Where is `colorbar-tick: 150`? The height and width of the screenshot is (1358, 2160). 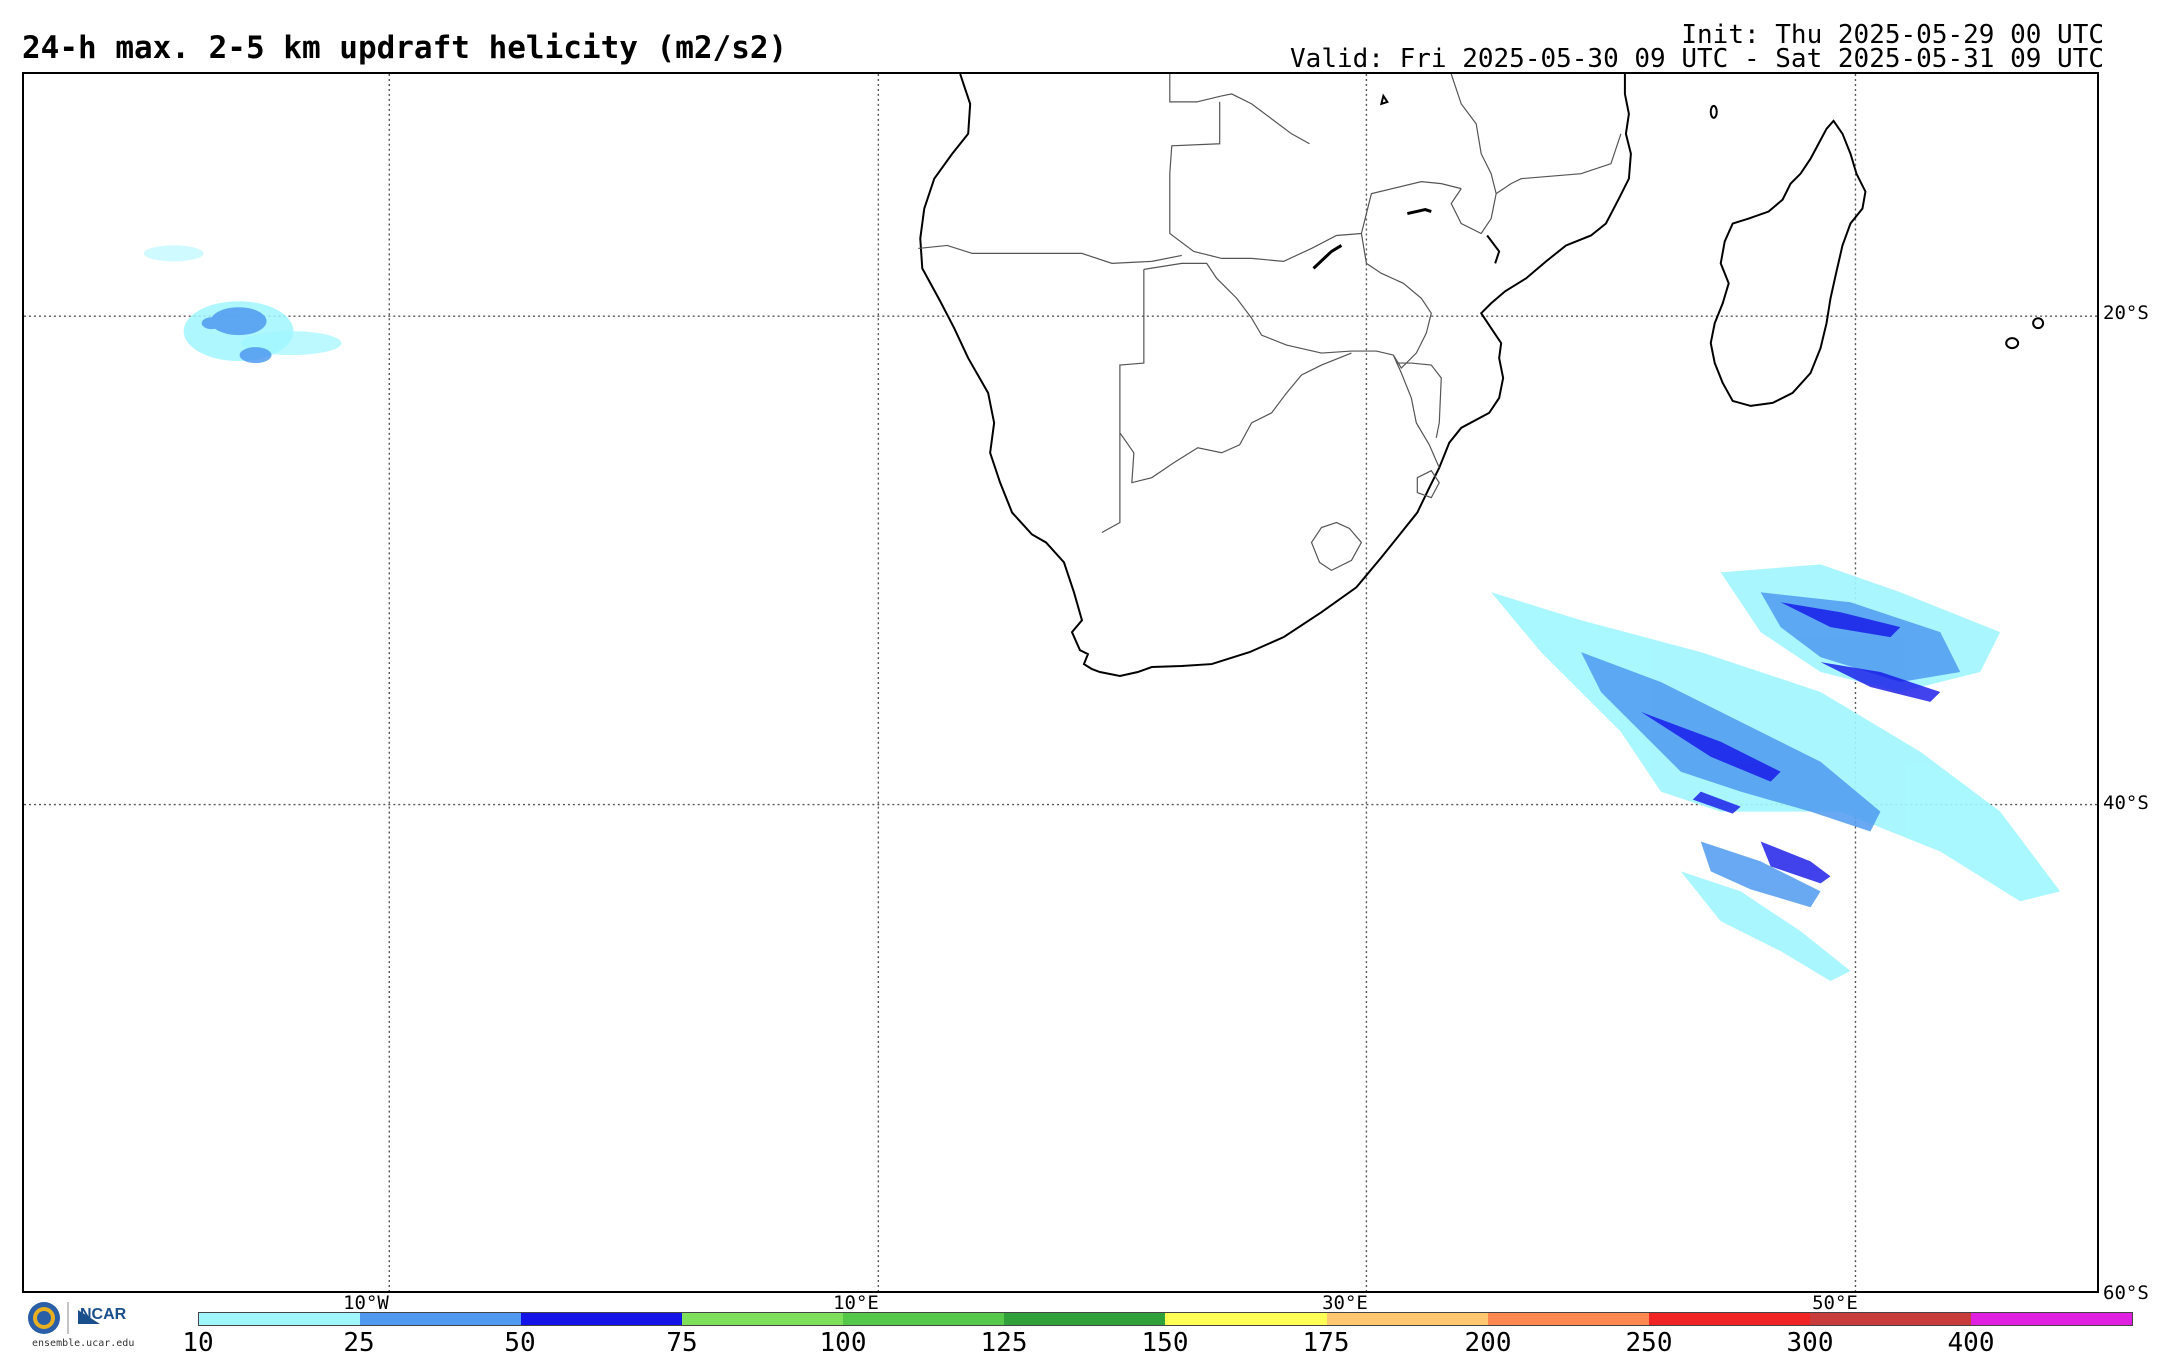 colorbar-tick: 150 is located at coordinates (1165, 1343).